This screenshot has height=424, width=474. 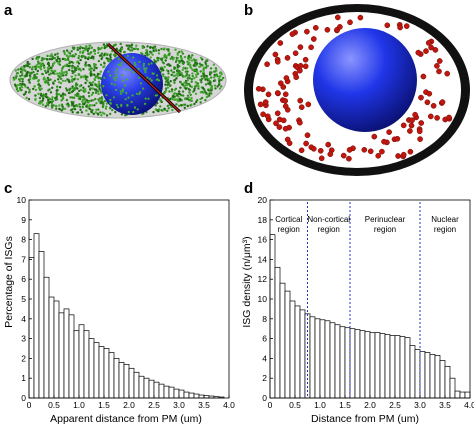 What do you see at coordinates (264, 398) in the screenshot?
I see `y-tick-label: 0` at bounding box center [264, 398].